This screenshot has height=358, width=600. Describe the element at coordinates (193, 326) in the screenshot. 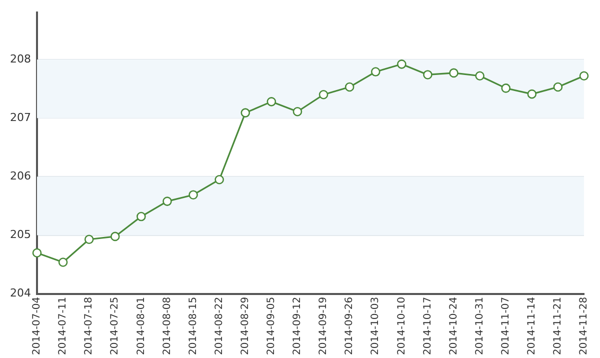

I see `x-tick-label: 2014-08-15` at that location.